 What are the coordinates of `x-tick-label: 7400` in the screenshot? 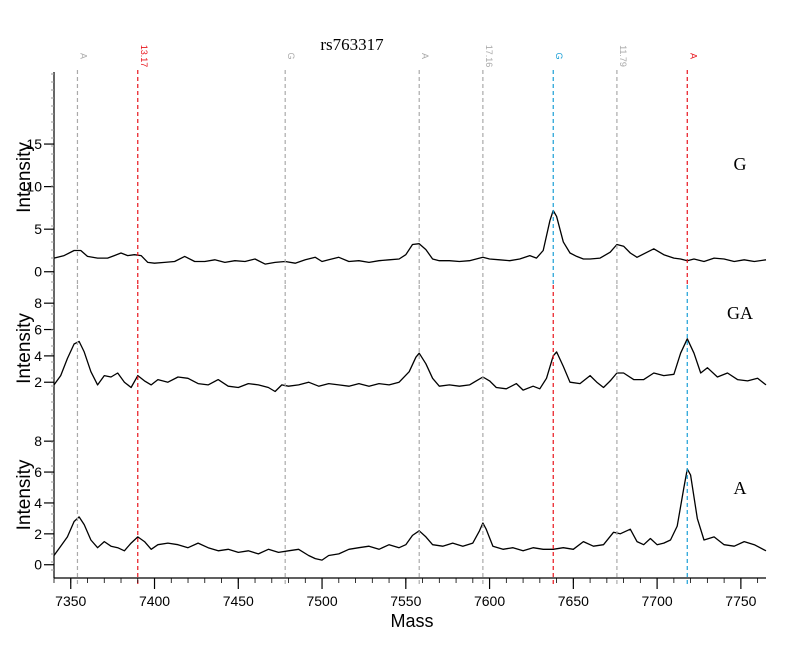 It's located at (154, 601).